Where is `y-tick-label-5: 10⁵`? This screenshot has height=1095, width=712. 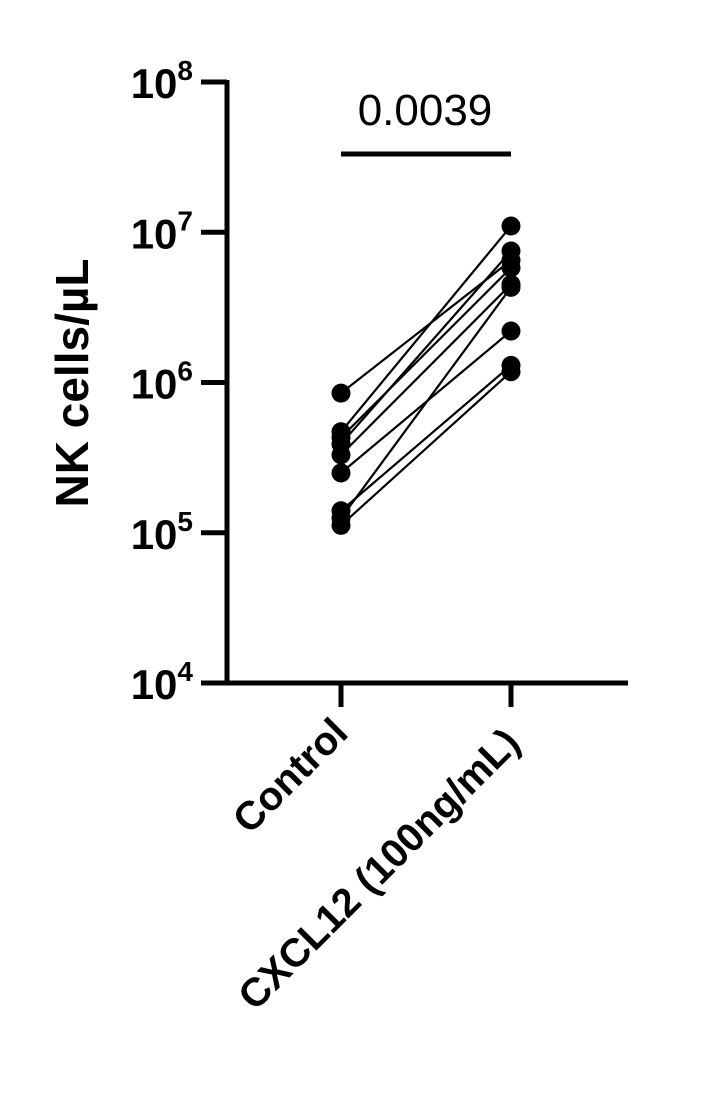
y-tick-label-5: 10⁵ is located at coordinates (162, 532).